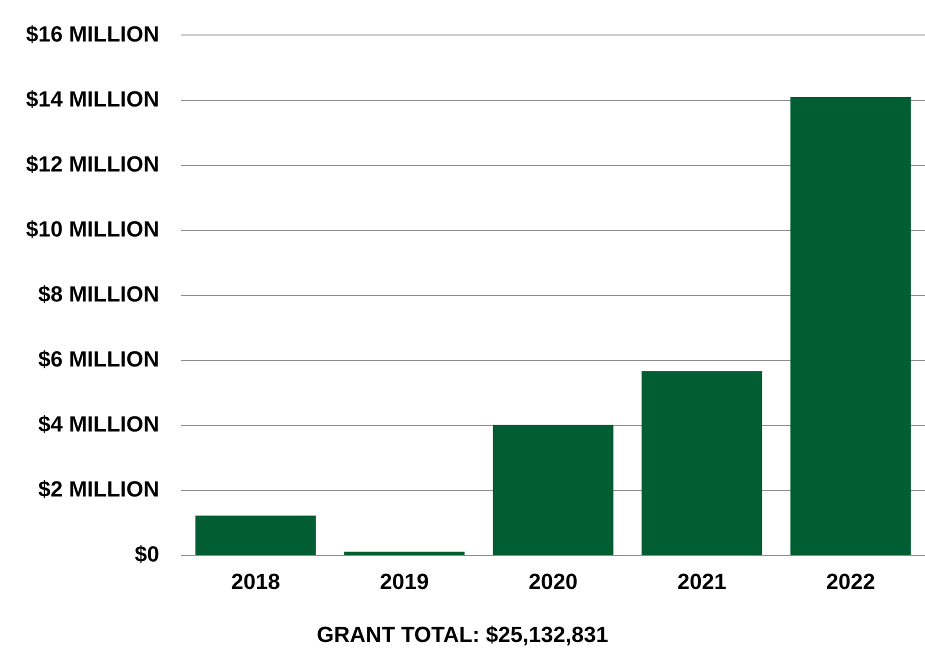 This screenshot has height=658, width=925. I want to click on y-tick-label: $6 MILLION, so click(99, 359).